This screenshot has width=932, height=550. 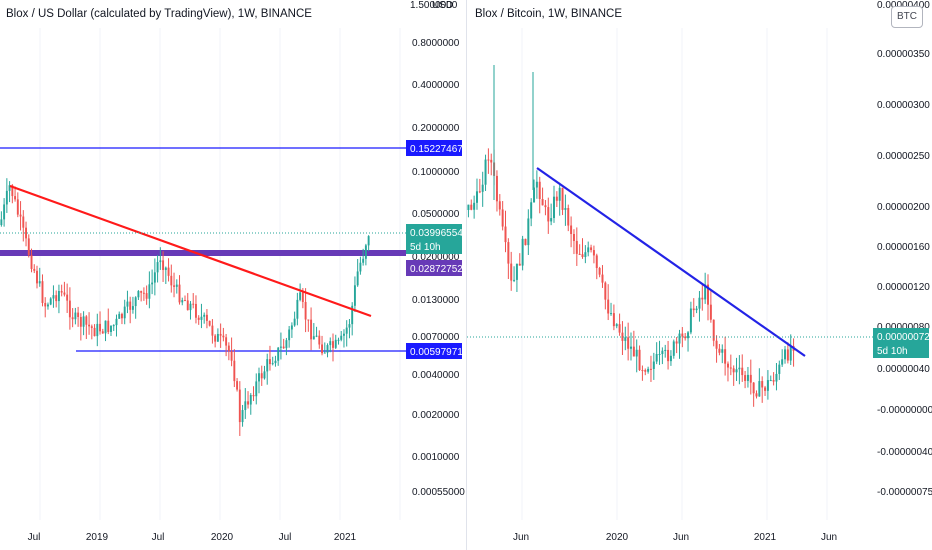 What do you see at coordinates (436, 128) in the screenshot?
I see `price-axis-label: 0.2000000` at bounding box center [436, 128].